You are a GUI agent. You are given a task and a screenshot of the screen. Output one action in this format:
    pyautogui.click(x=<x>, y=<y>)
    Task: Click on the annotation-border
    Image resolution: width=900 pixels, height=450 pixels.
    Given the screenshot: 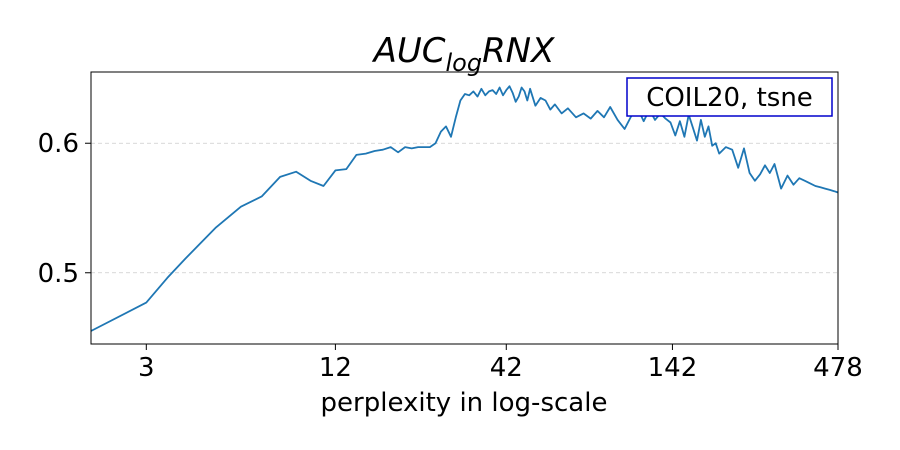 What is the action you would take?
    pyautogui.click(x=729, y=97)
    